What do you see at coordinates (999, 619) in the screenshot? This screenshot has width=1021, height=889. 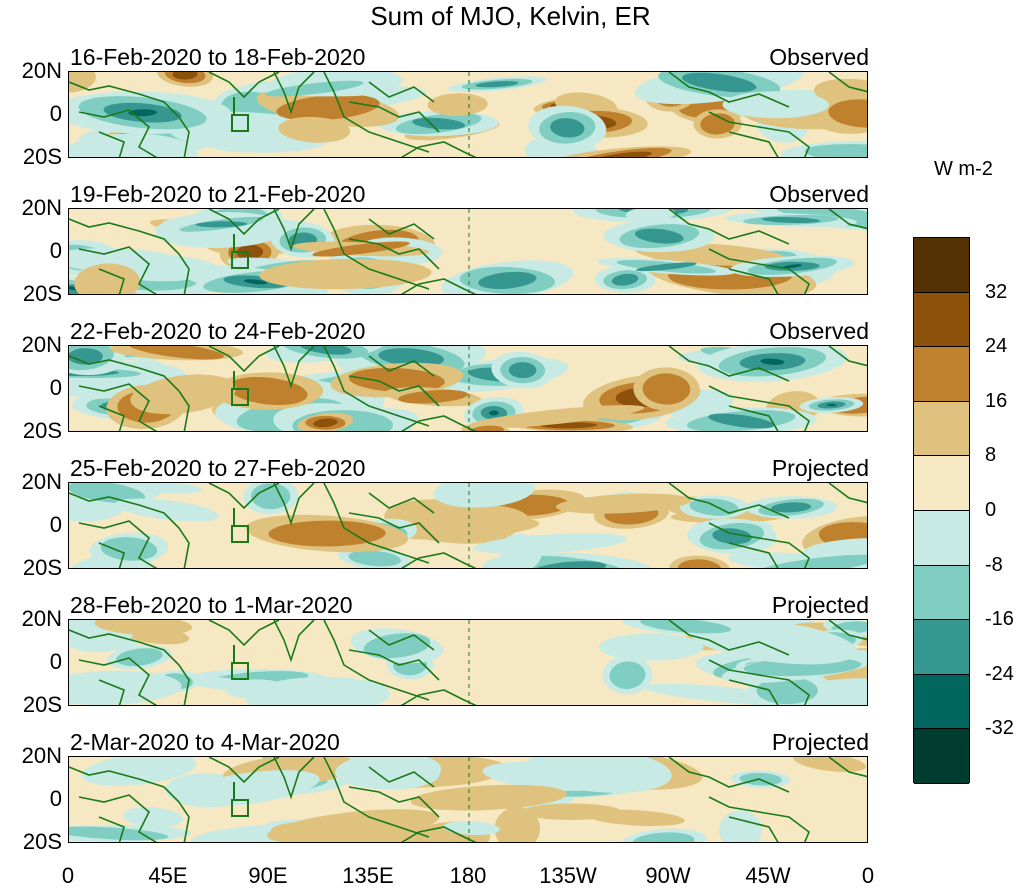 I see `colorbar-tick-label: -16` at bounding box center [999, 619].